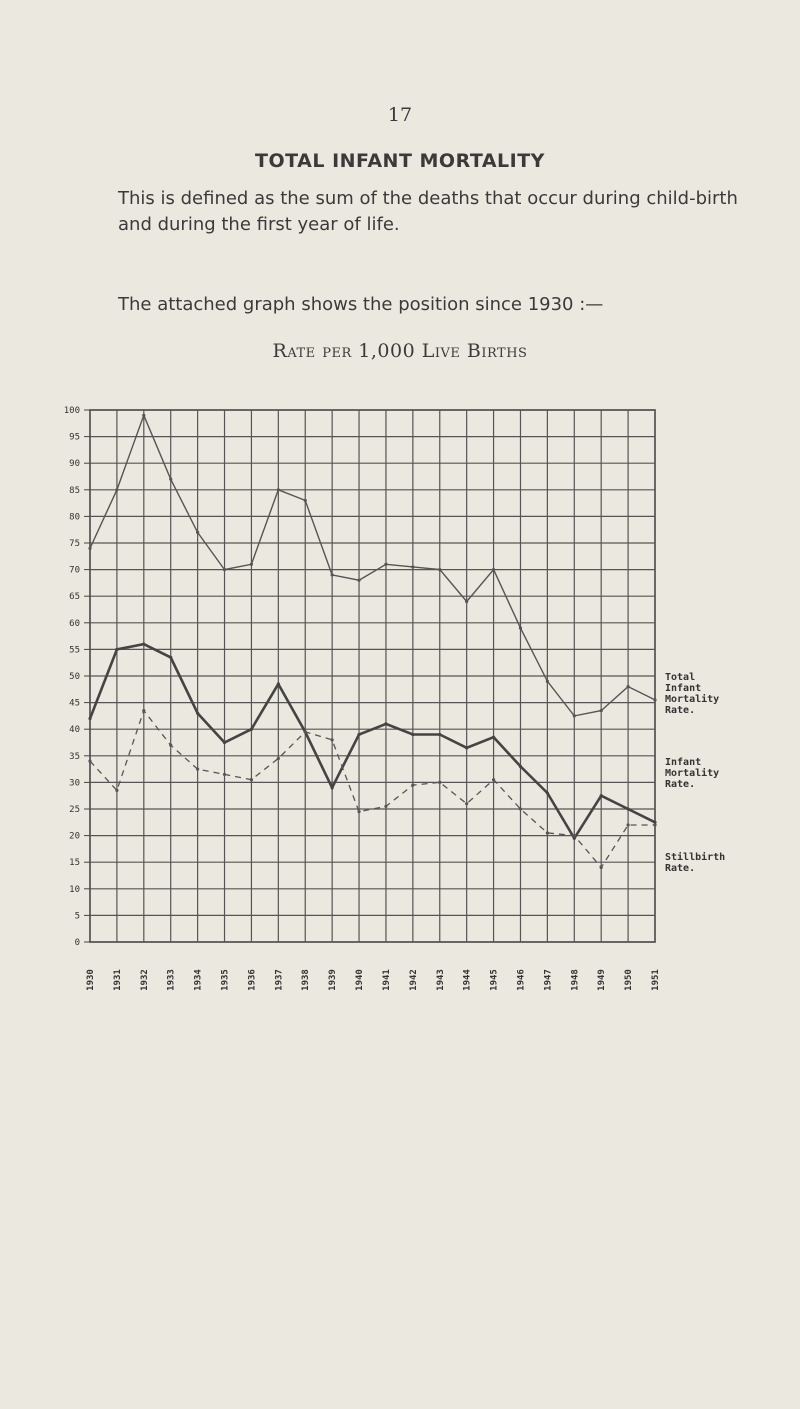  What do you see at coordinates (602, 980) in the screenshot?
I see `x-tick-label: 1949` at bounding box center [602, 980].